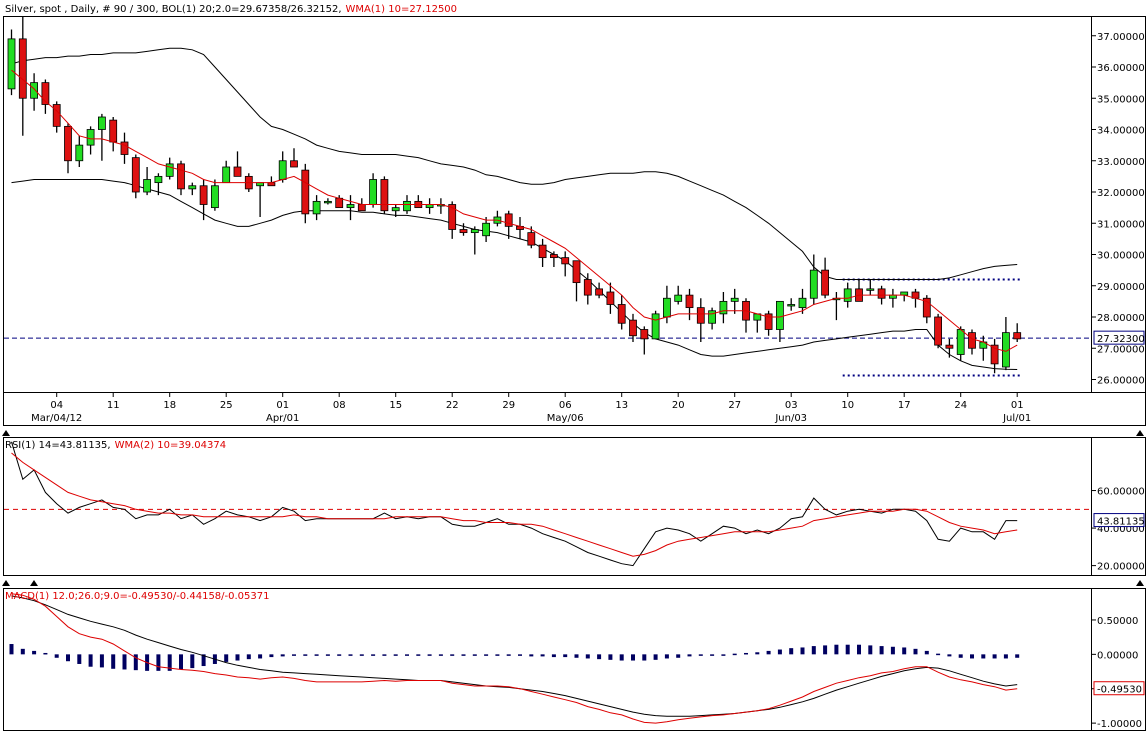 This screenshot has height=734, width=1147. What do you see at coordinates (1119, 520) in the screenshot?
I see `rsi-current-label-box` at bounding box center [1119, 520].